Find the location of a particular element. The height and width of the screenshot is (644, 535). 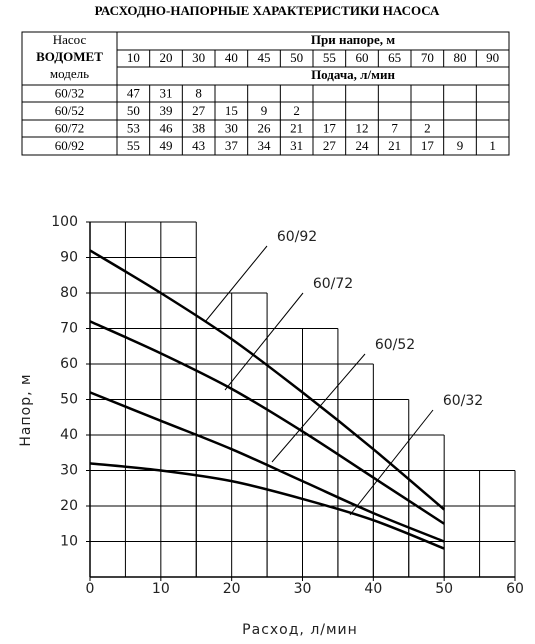

curve-label: 60/92 is located at coordinates (297, 237).